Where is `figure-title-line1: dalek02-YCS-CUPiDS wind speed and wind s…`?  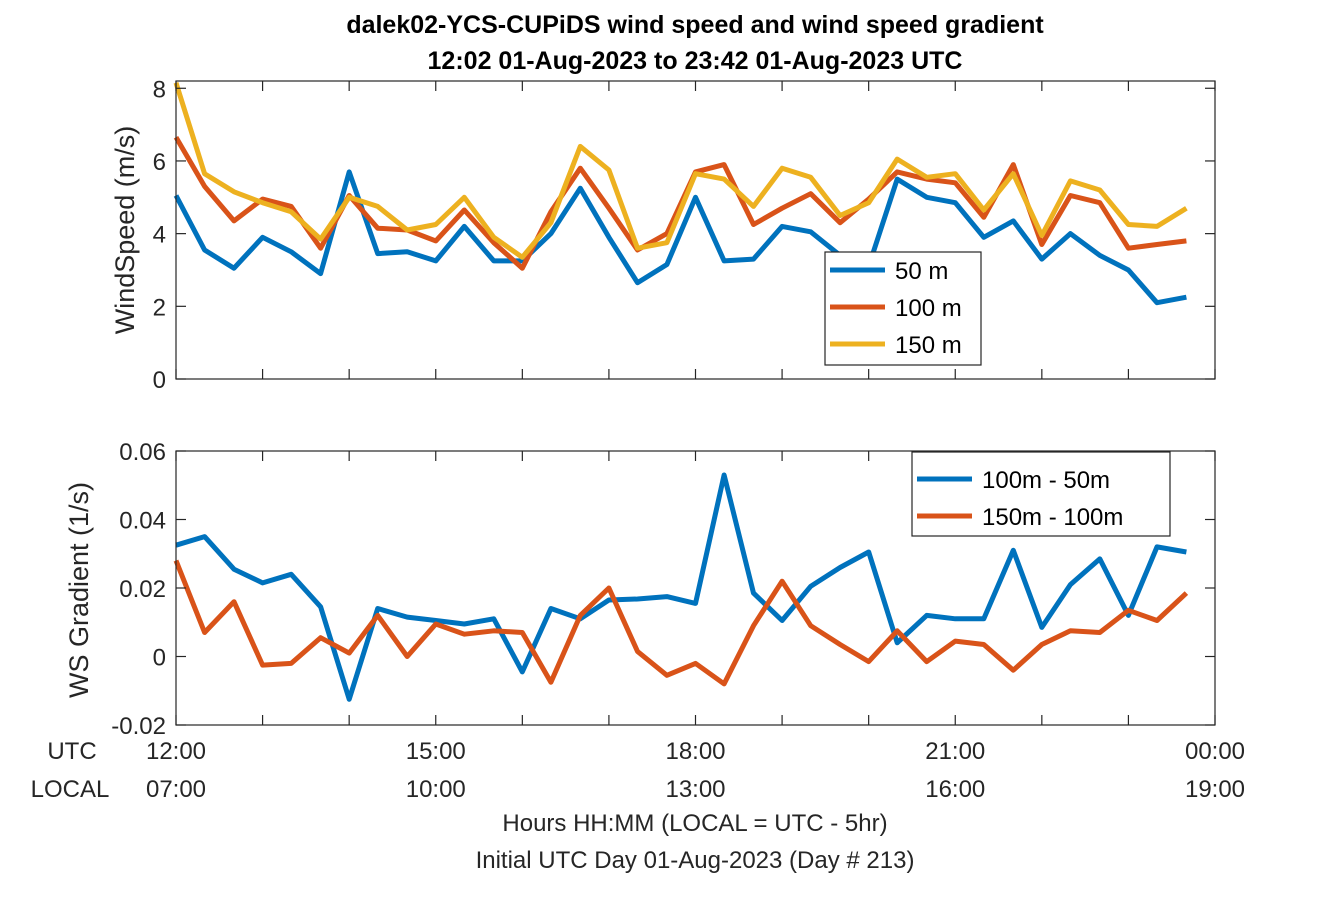 figure-title-line1: dalek02-YCS-CUPiDS wind speed and wind s… is located at coordinates (695, 25).